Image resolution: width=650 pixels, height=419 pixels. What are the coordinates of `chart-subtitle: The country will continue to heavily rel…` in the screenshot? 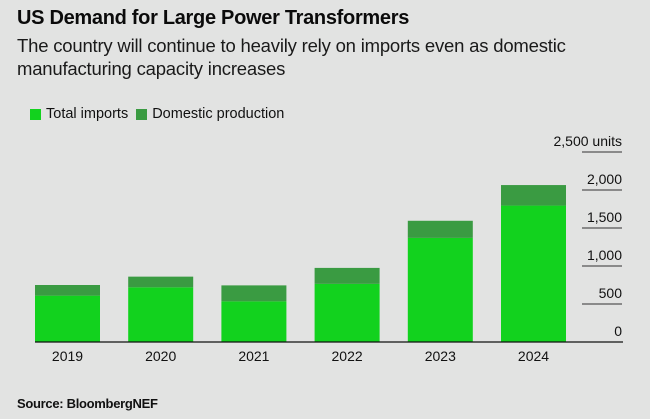 It's located at (291, 57).